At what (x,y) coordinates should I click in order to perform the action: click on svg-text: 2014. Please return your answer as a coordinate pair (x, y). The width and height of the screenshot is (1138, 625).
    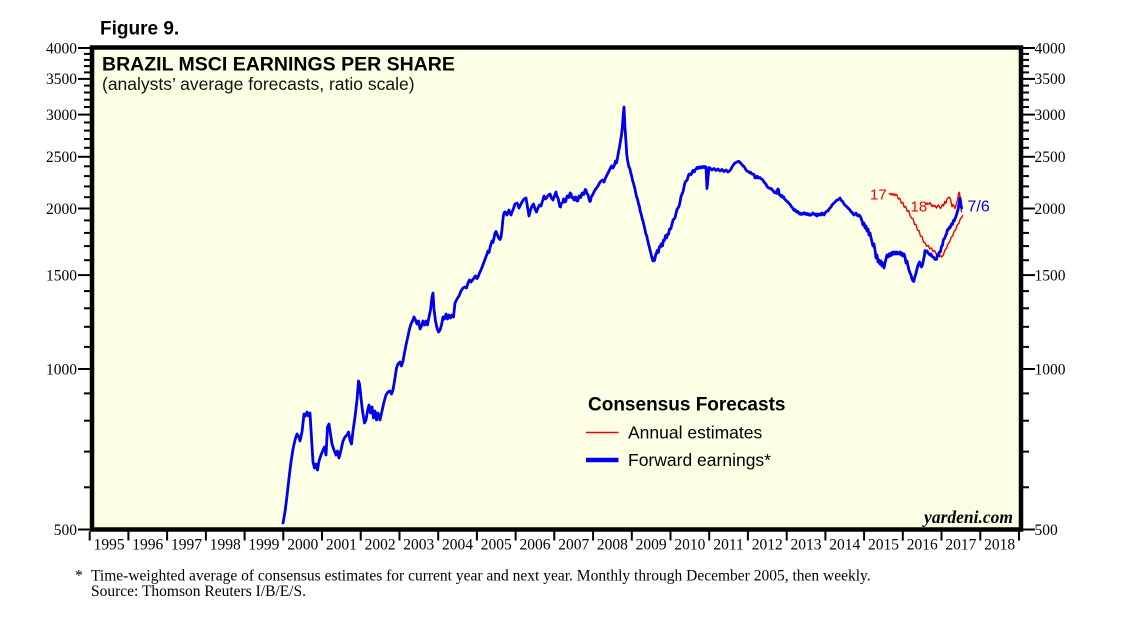
    Looking at the image, I should click on (844, 545).